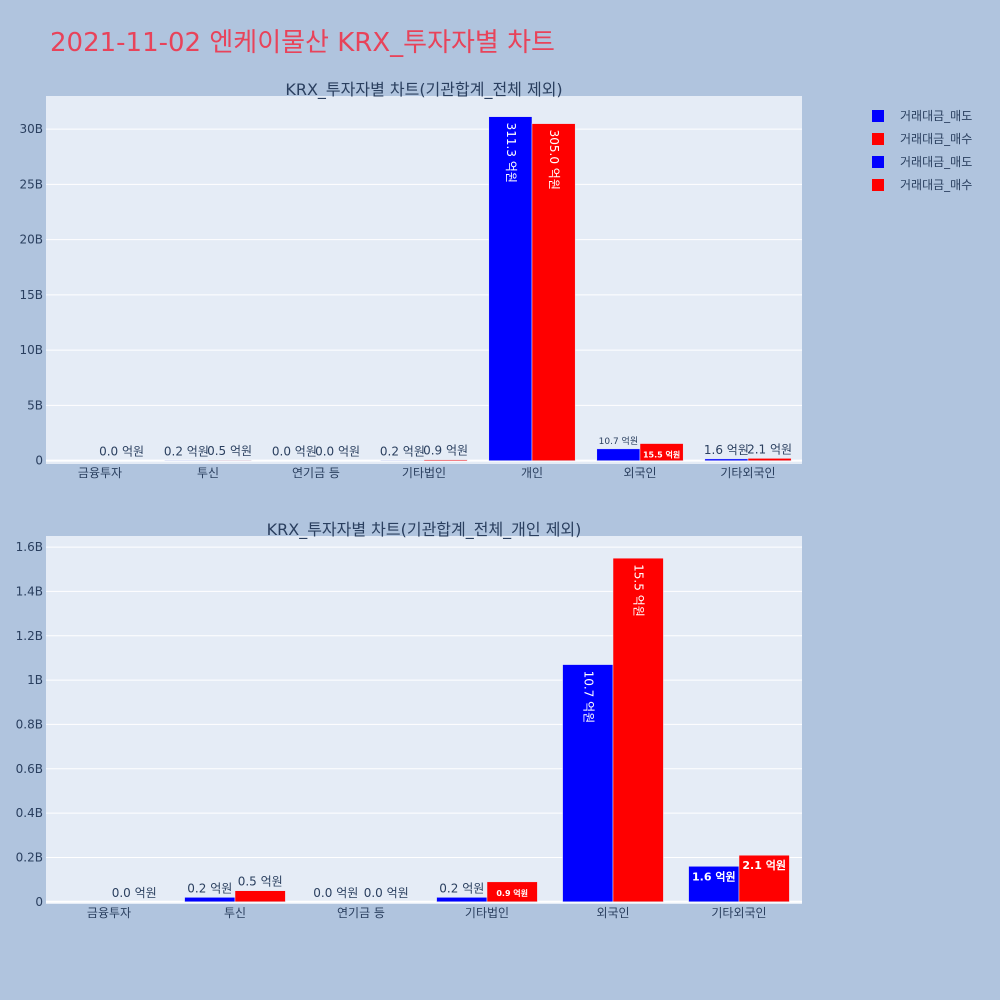 The image size is (1000, 1000). I want to click on y-tick-label: 1.6B, so click(29, 547).